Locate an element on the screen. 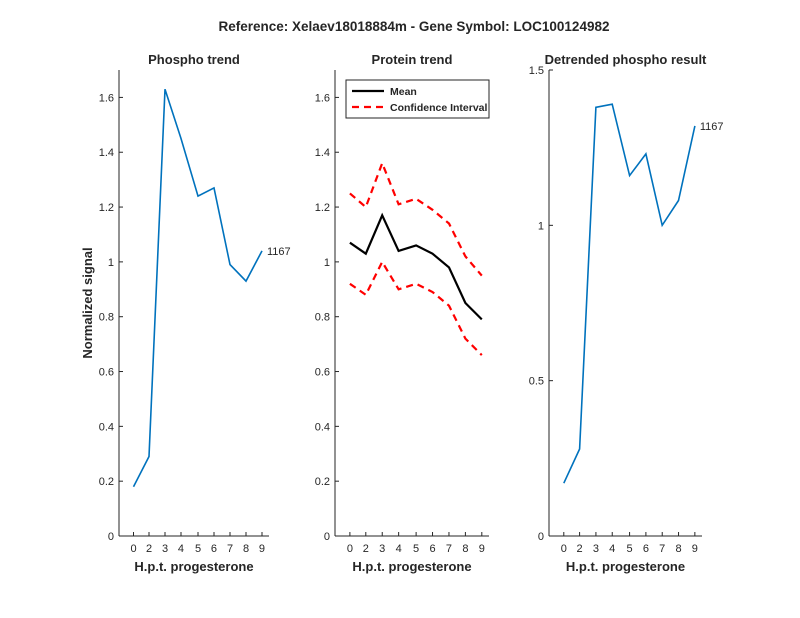 The width and height of the screenshot is (800, 618). legend-box is located at coordinates (417, 99).